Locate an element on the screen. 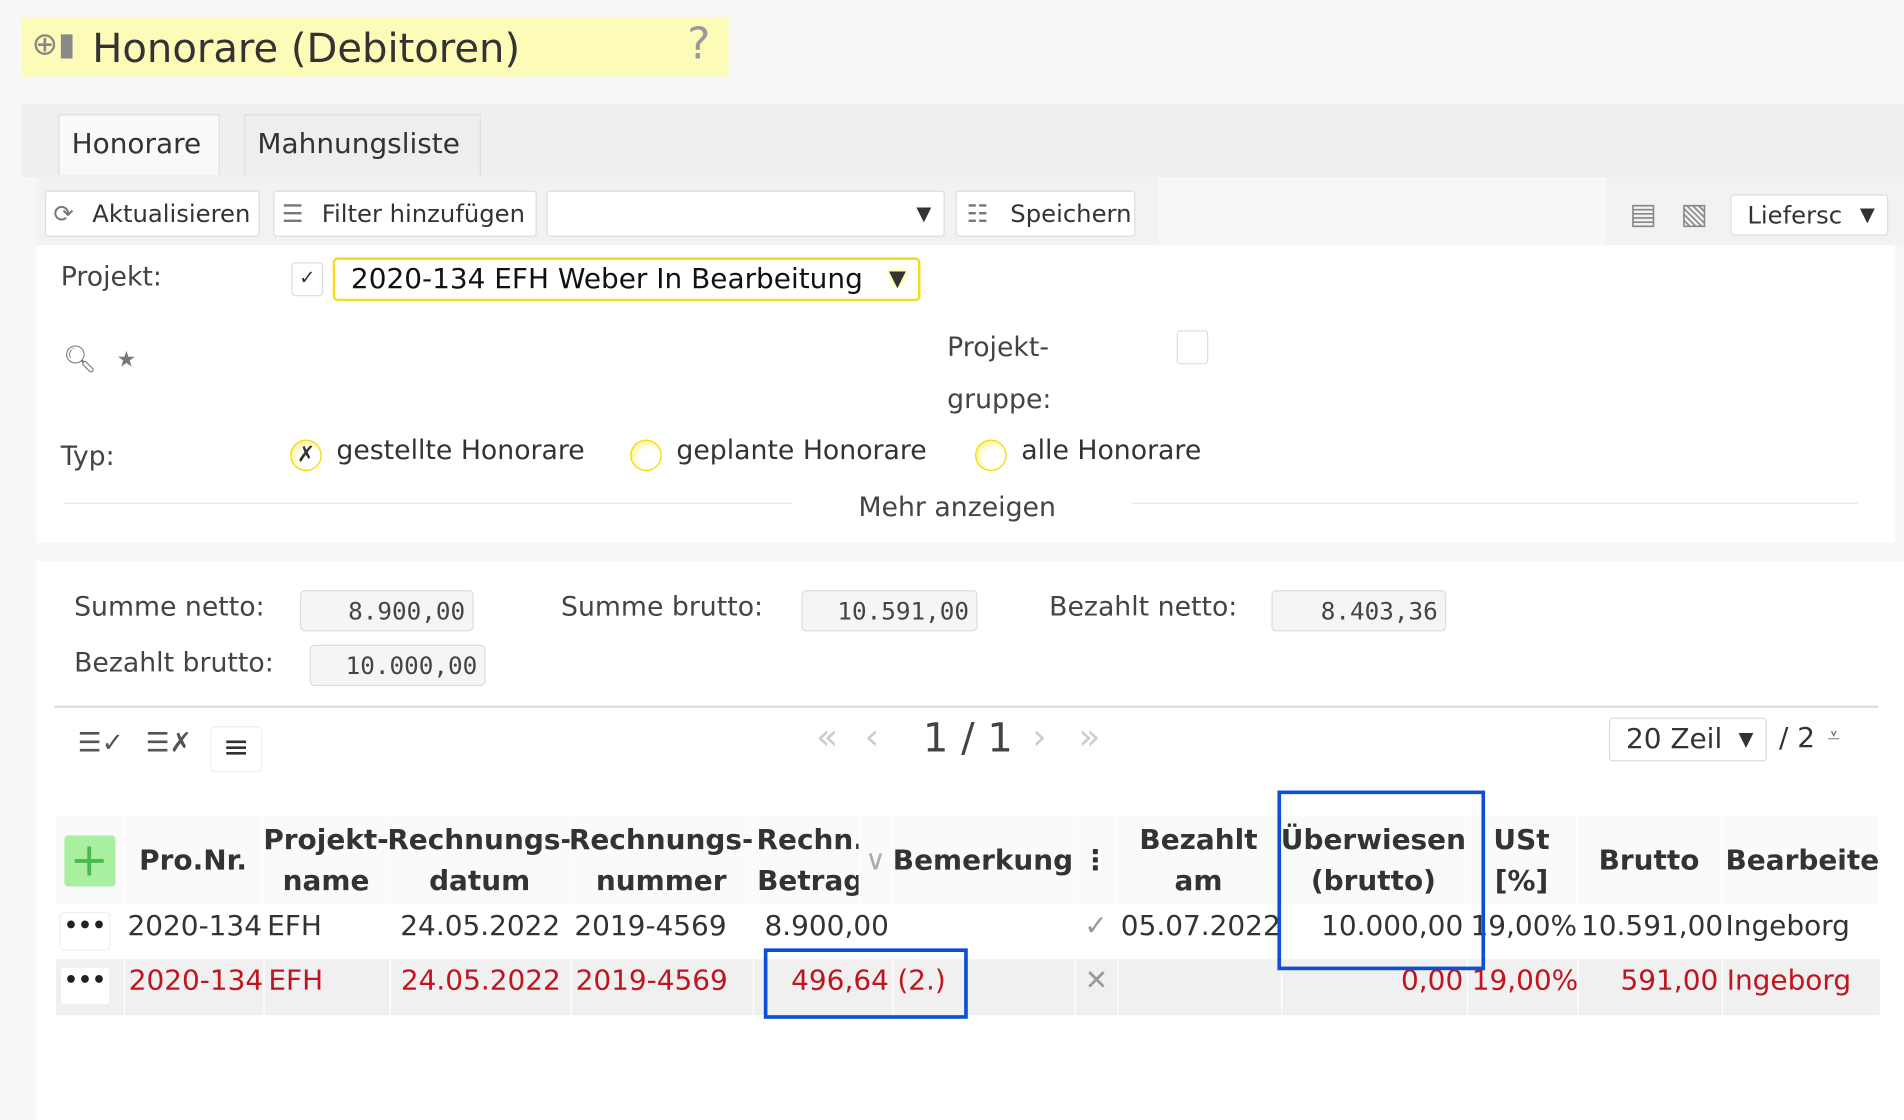 The height and width of the screenshot is (1120, 1904). next-page-icon: › is located at coordinates (1039, 737).